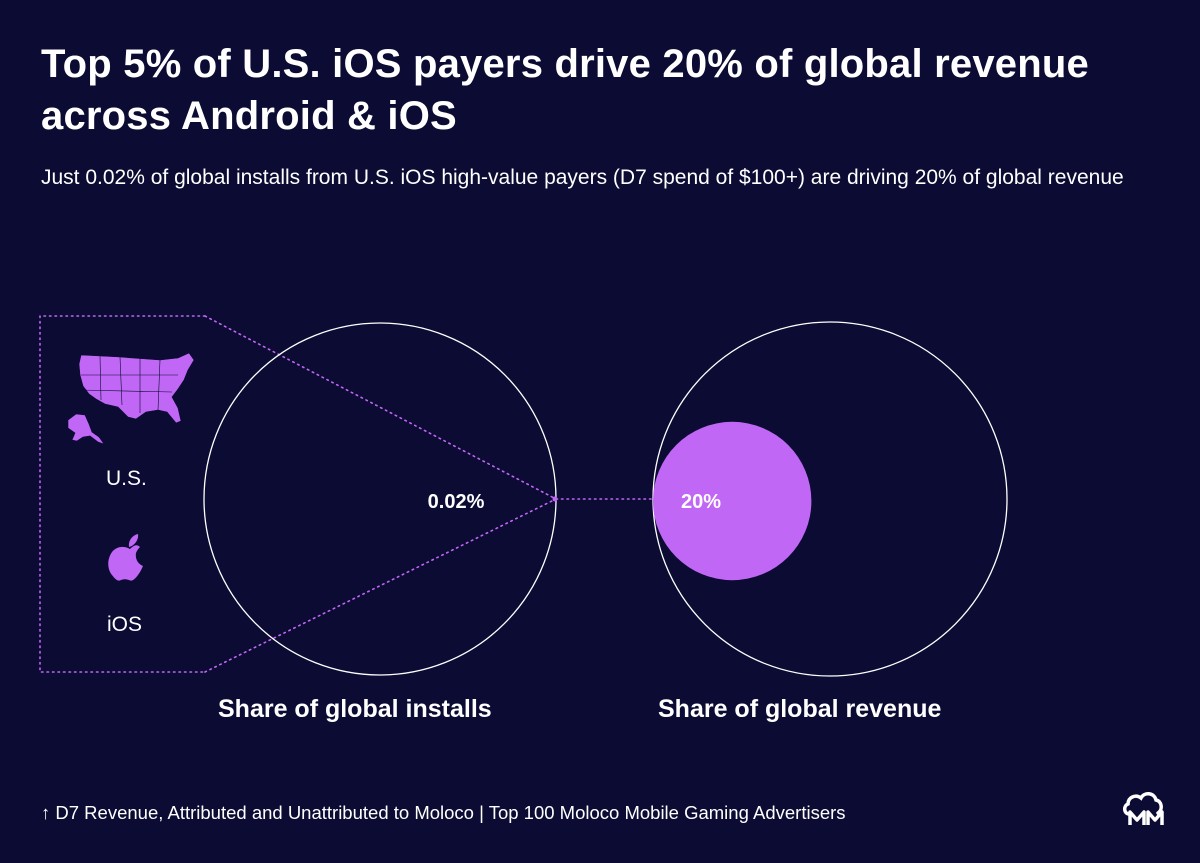 The height and width of the screenshot is (863, 1200). What do you see at coordinates (555, 499) in the screenshot?
I see `installs-share-mark` at bounding box center [555, 499].